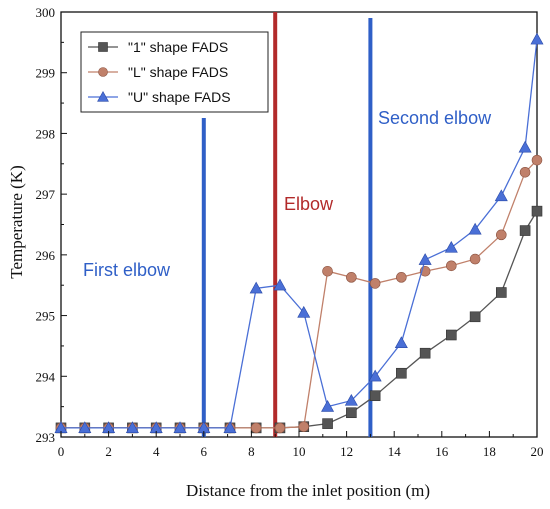 This screenshot has height=509, width=550. What do you see at coordinates (308, 490) in the screenshot?
I see `x-axis-title: Distance from the inlet position (m)` at bounding box center [308, 490].